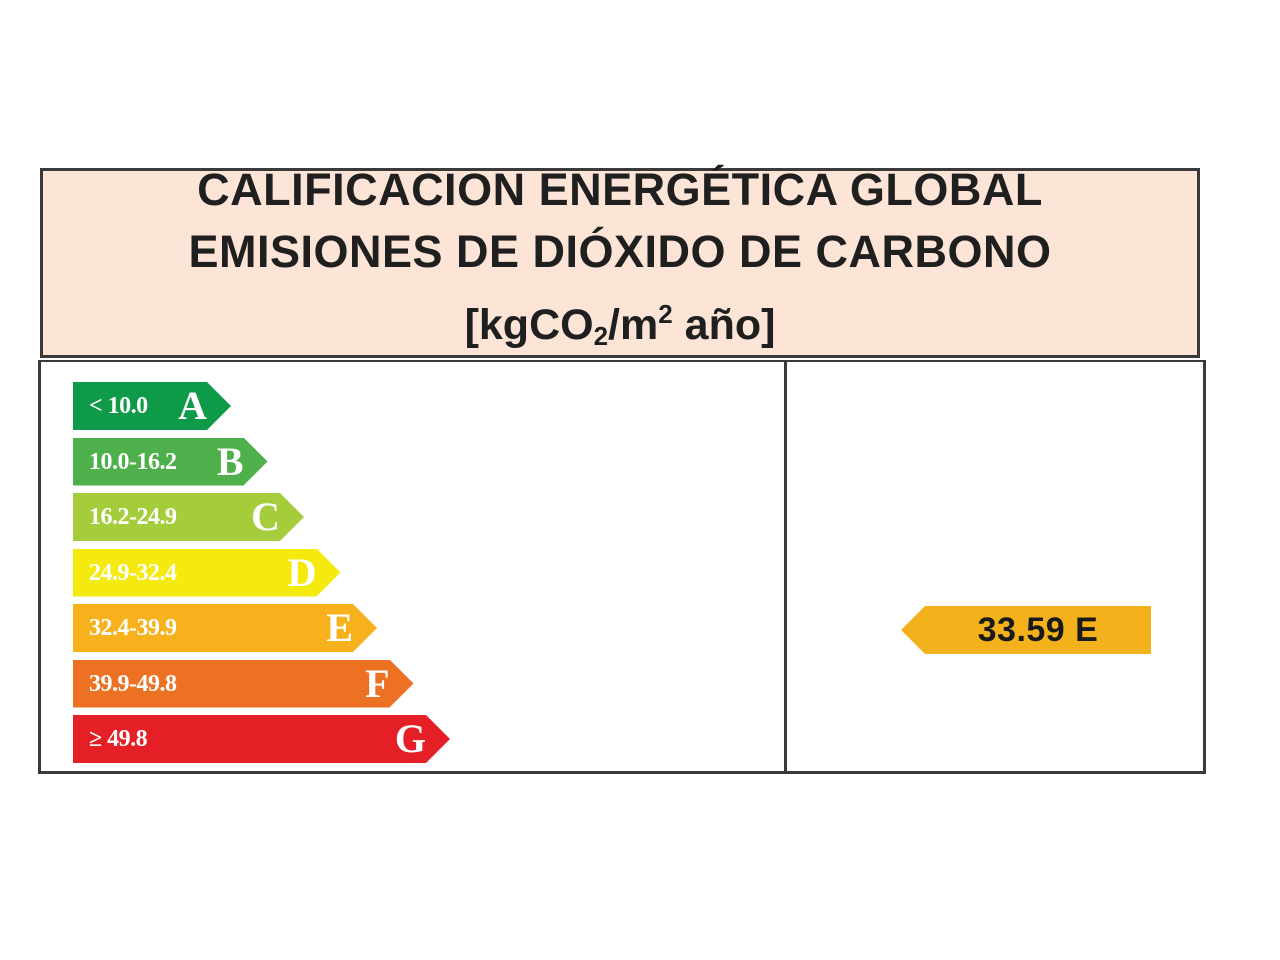  Describe the element at coordinates (724, 325) in the screenshot. I see `unit-suffix: año]` at that location.